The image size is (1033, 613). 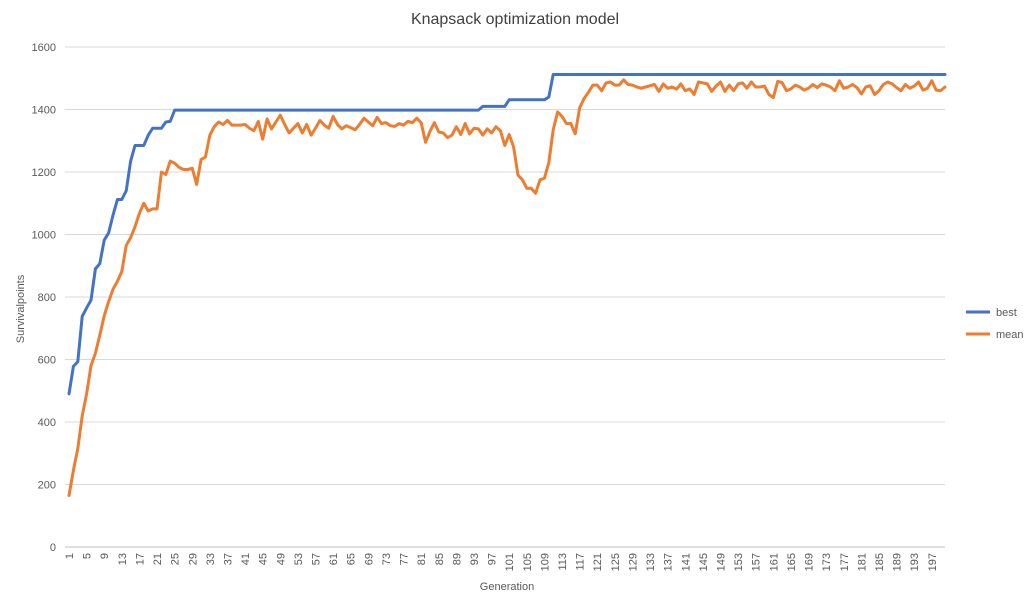 I want to click on y-axis-title: Survivalpoints, so click(x=21, y=308).